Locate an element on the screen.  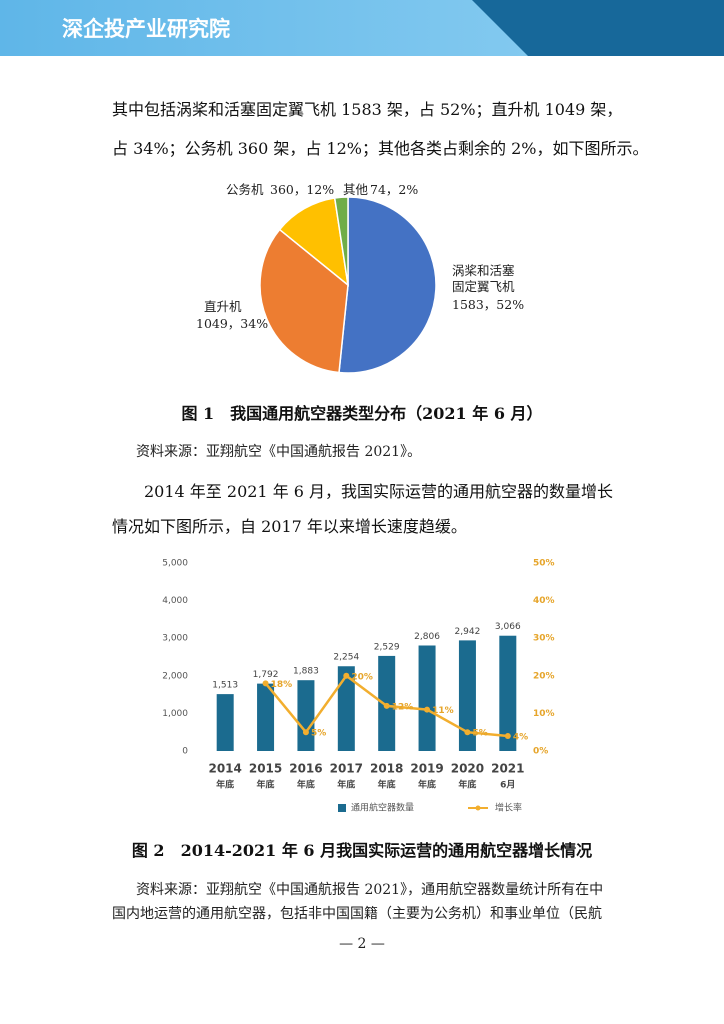
x-tick-label: 2014 is located at coordinates (224, 769).